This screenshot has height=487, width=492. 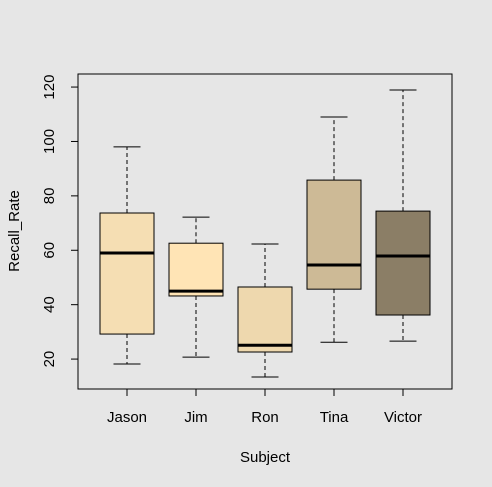 I want to click on y-axis-label: Recall_Rate, so click(x=14, y=231).